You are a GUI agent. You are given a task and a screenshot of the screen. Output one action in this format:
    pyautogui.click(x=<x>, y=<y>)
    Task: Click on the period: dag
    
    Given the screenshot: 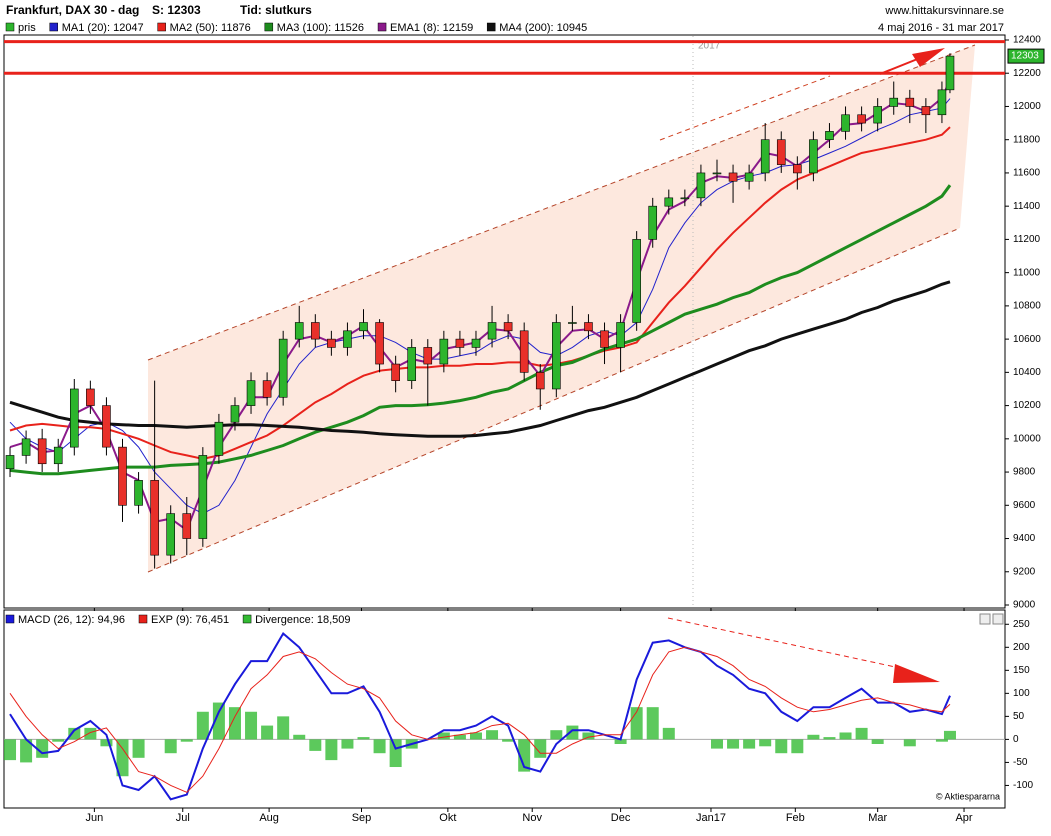 What is the action you would take?
    pyautogui.click(x=128, y=10)
    